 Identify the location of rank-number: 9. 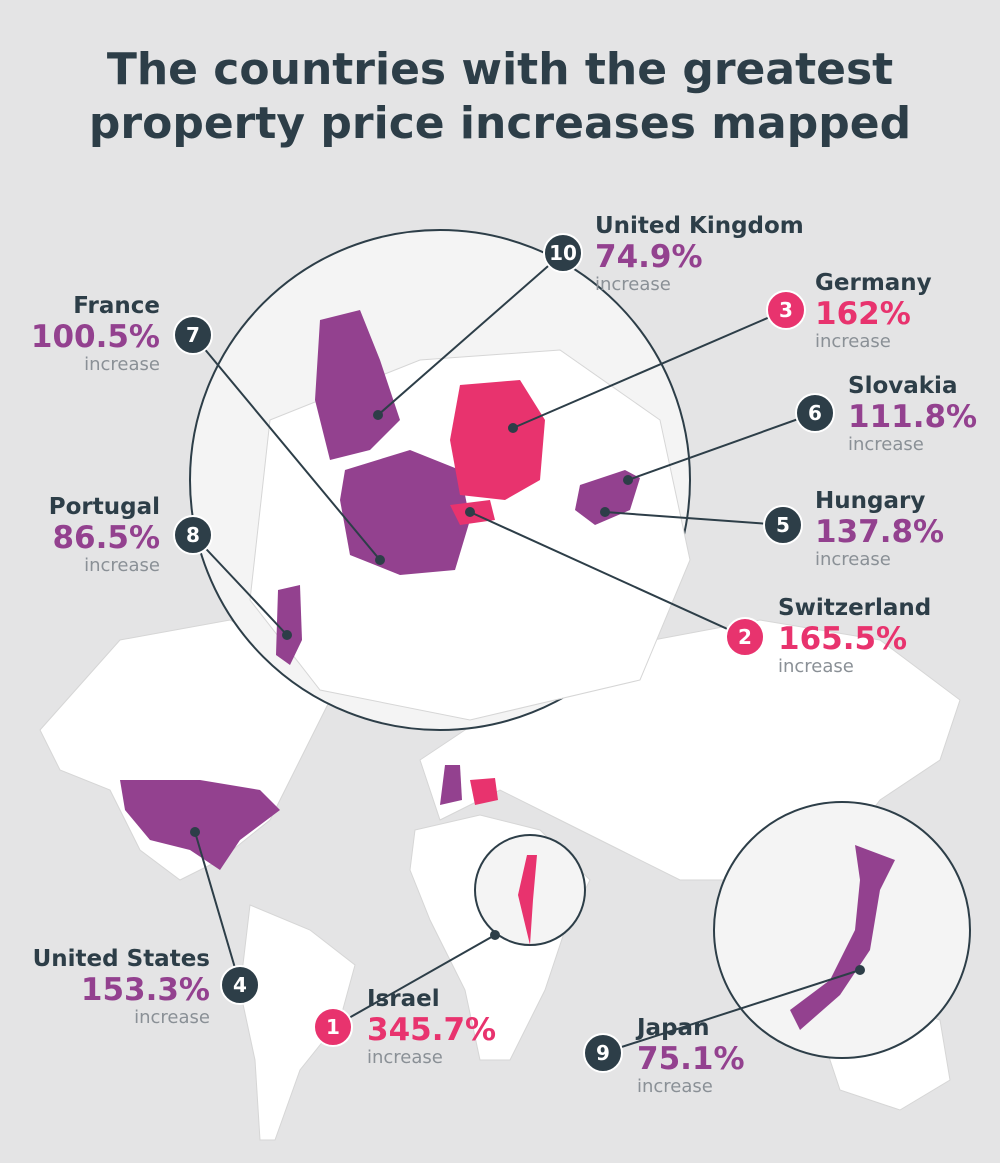
(603, 1053).